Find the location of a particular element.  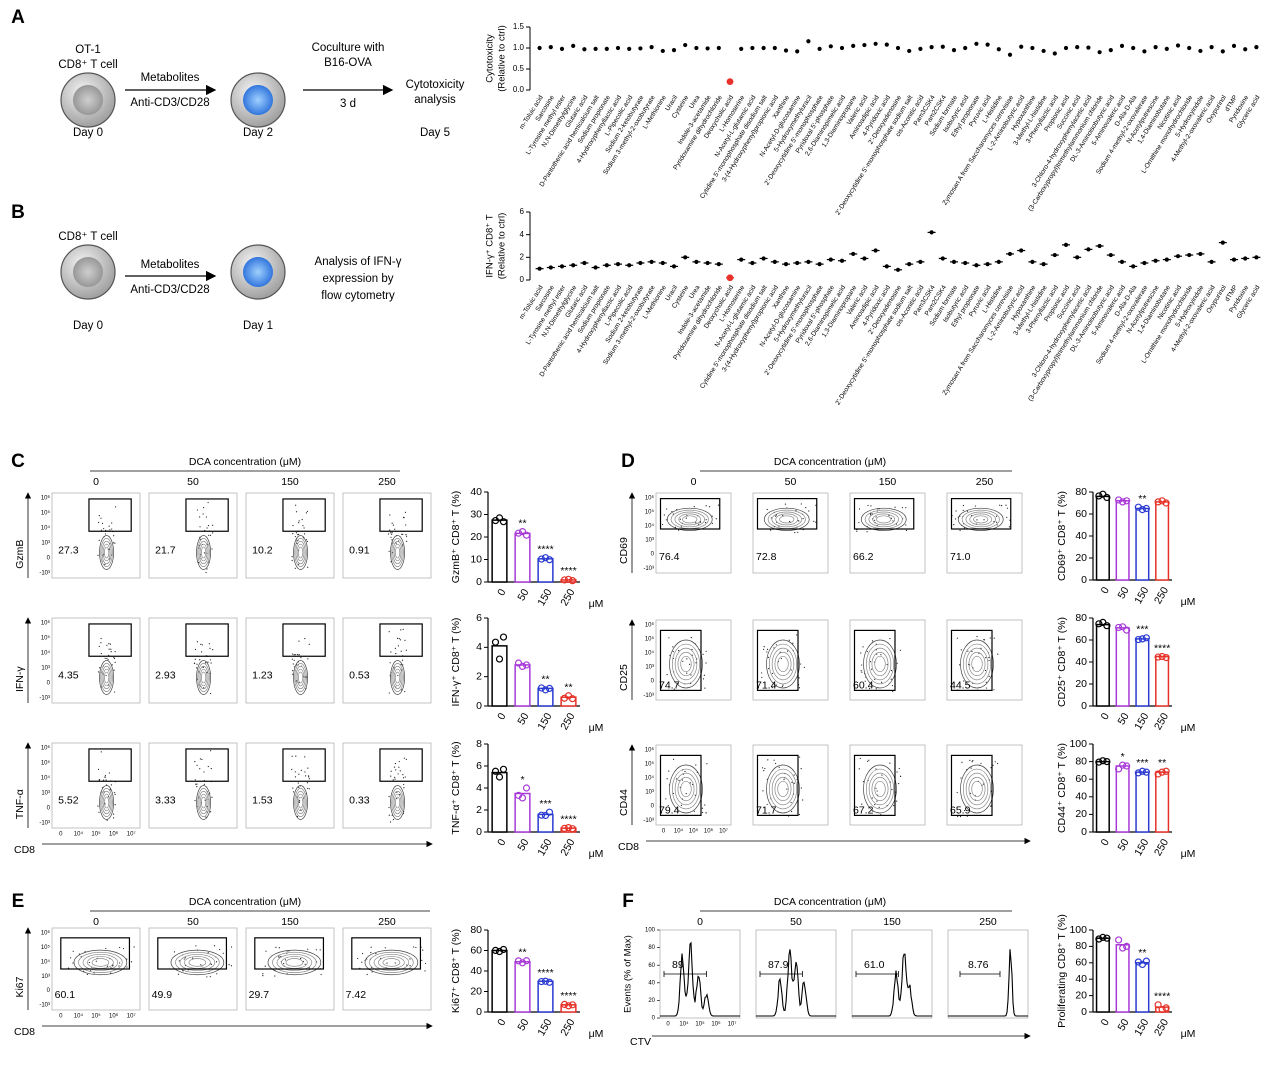

y-tick-label: 0 is located at coordinates (479, 832).